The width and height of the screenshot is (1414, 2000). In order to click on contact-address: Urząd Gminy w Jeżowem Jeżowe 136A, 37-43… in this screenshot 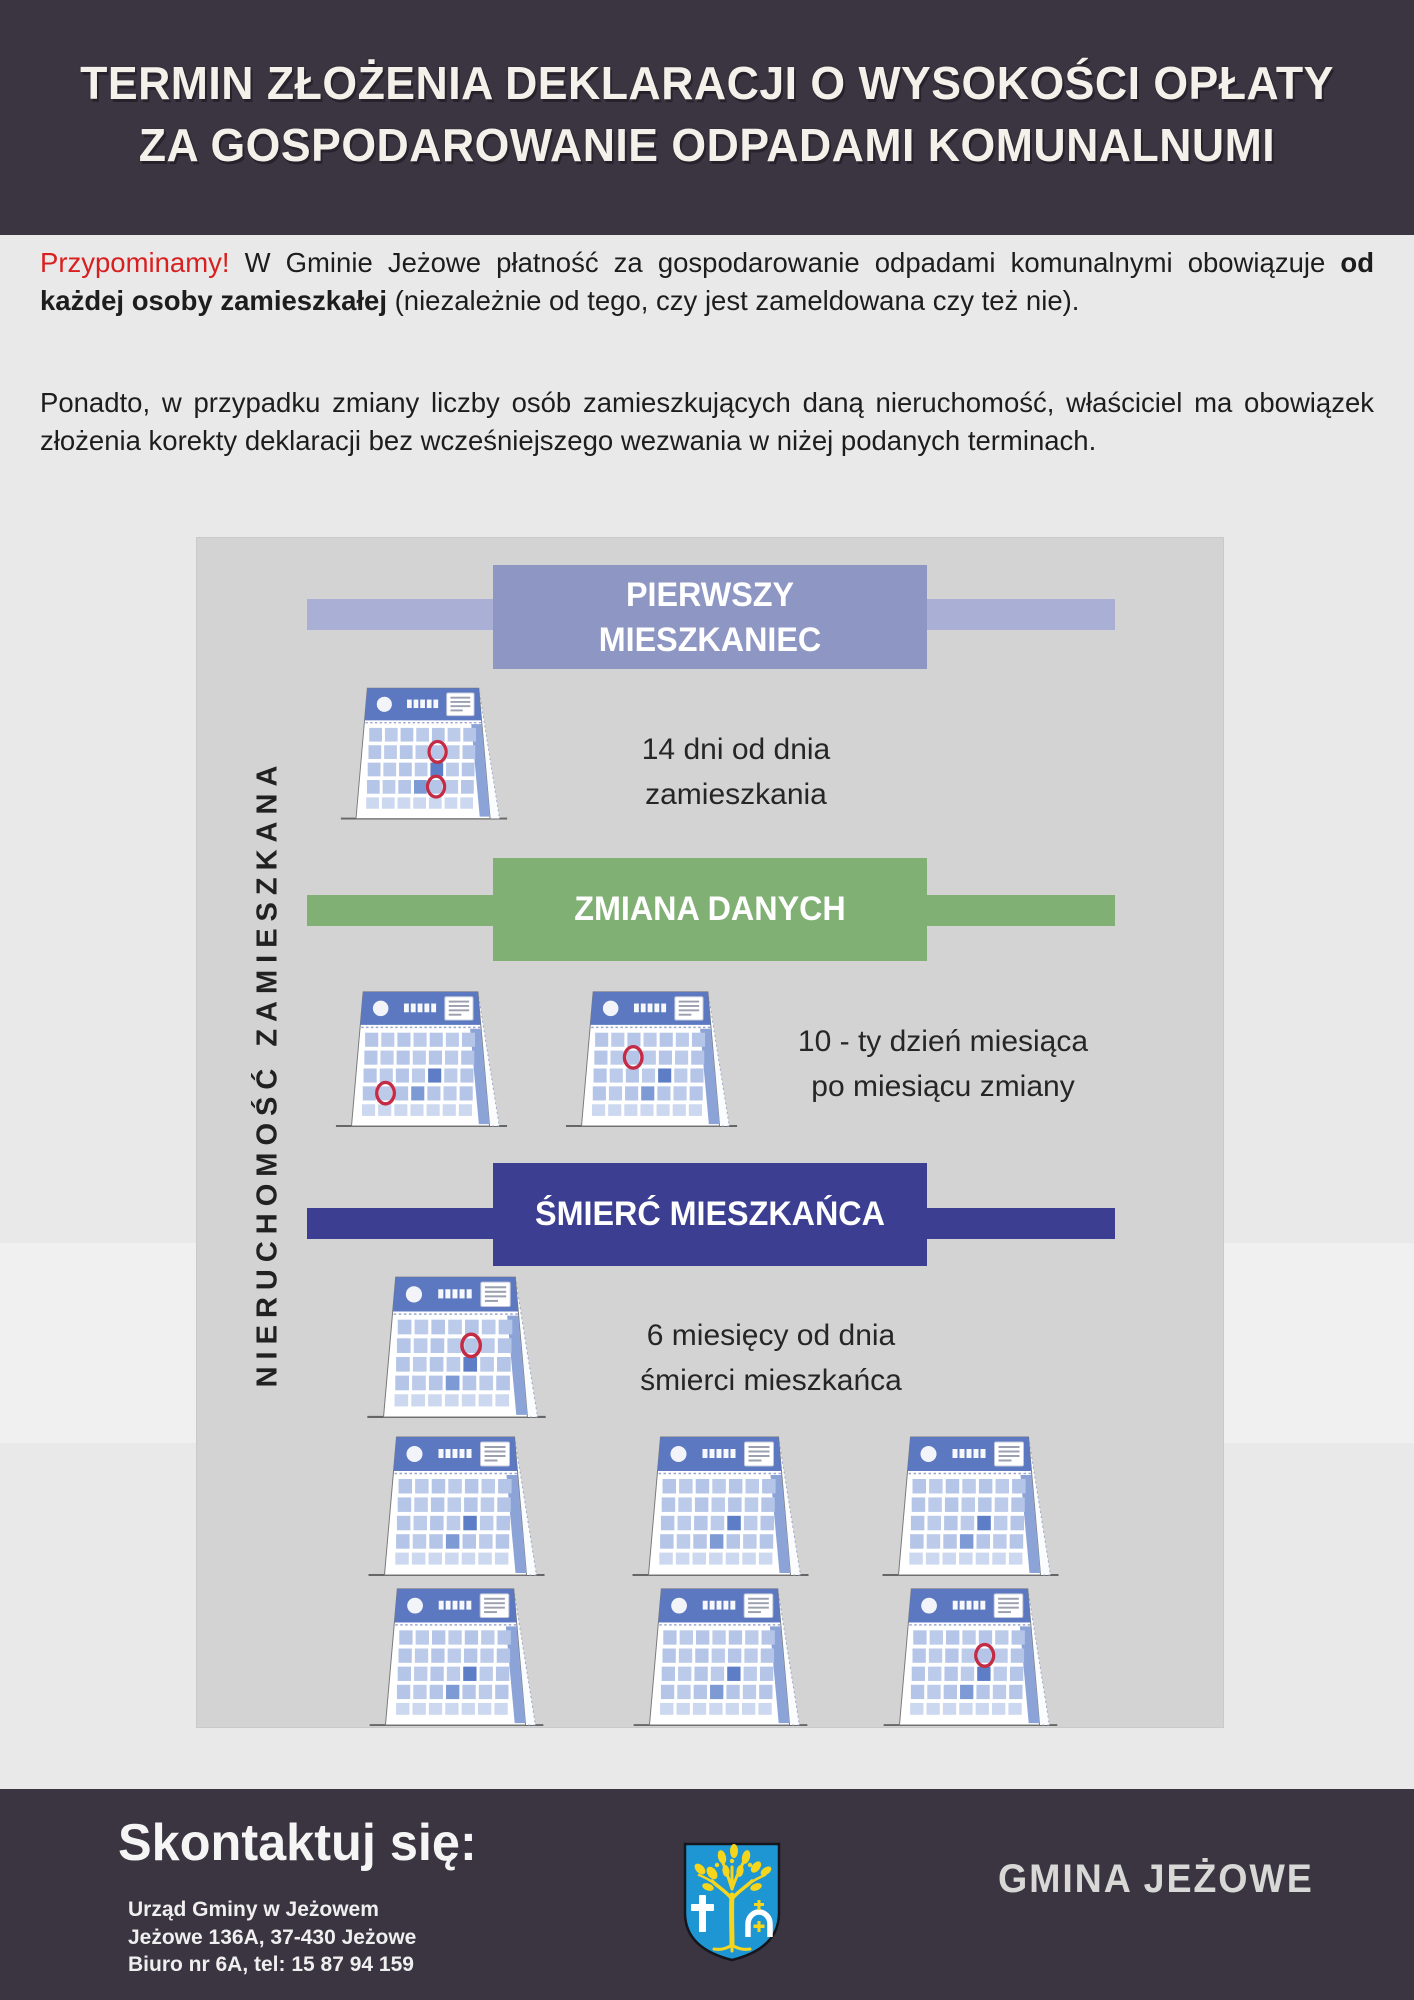, I will do `click(272, 1937)`.